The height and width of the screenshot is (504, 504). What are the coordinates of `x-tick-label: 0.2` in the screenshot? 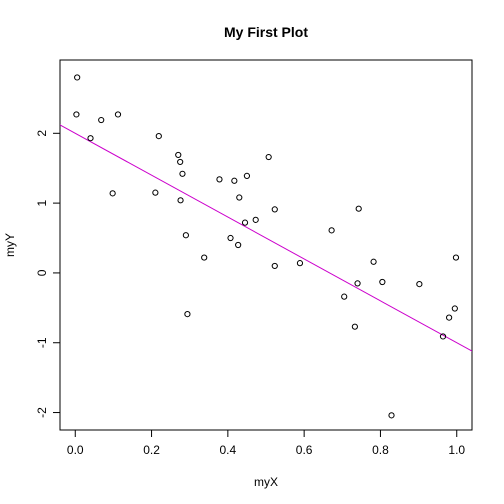 It's located at (151, 450).